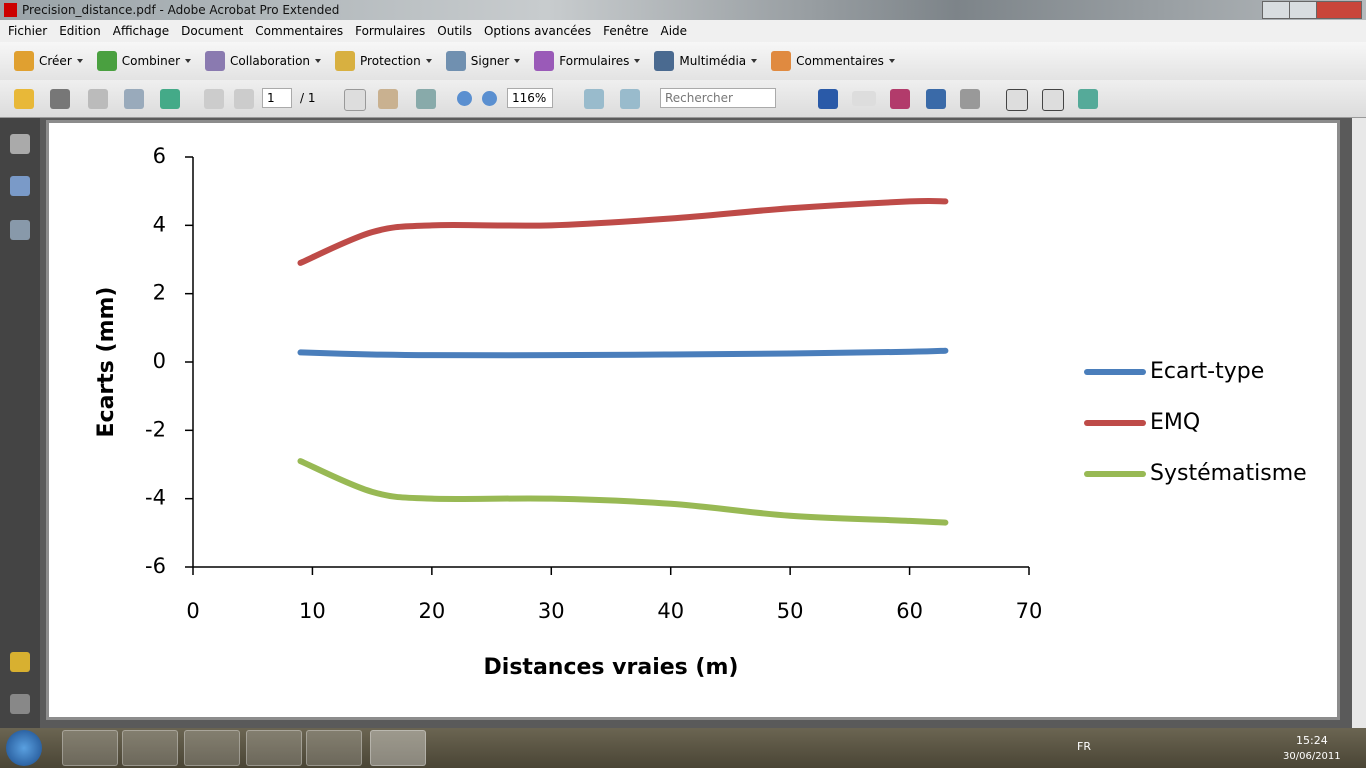 The width and height of the screenshot is (1366, 768). What do you see at coordinates (530, 98) in the screenshot?
I see `zoom-field: 116%` at bounding box center [530, 98].